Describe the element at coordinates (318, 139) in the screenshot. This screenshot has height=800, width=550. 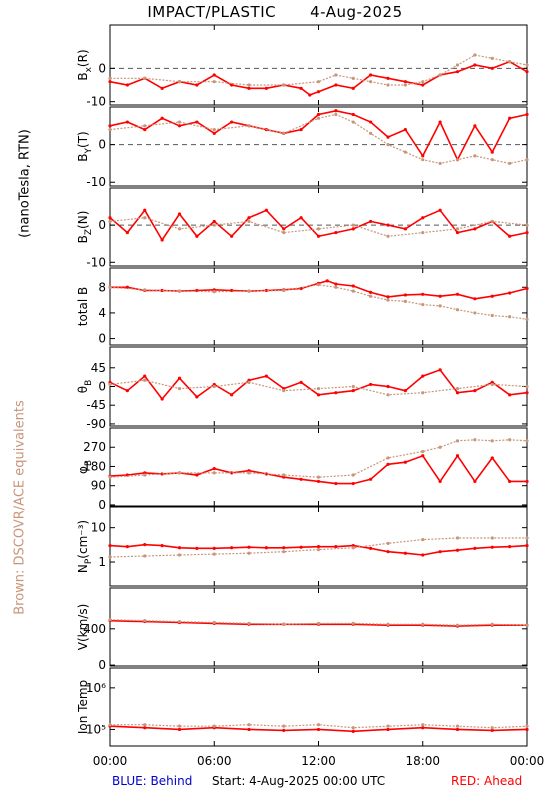
I see `series-line-by-reference` at that location.